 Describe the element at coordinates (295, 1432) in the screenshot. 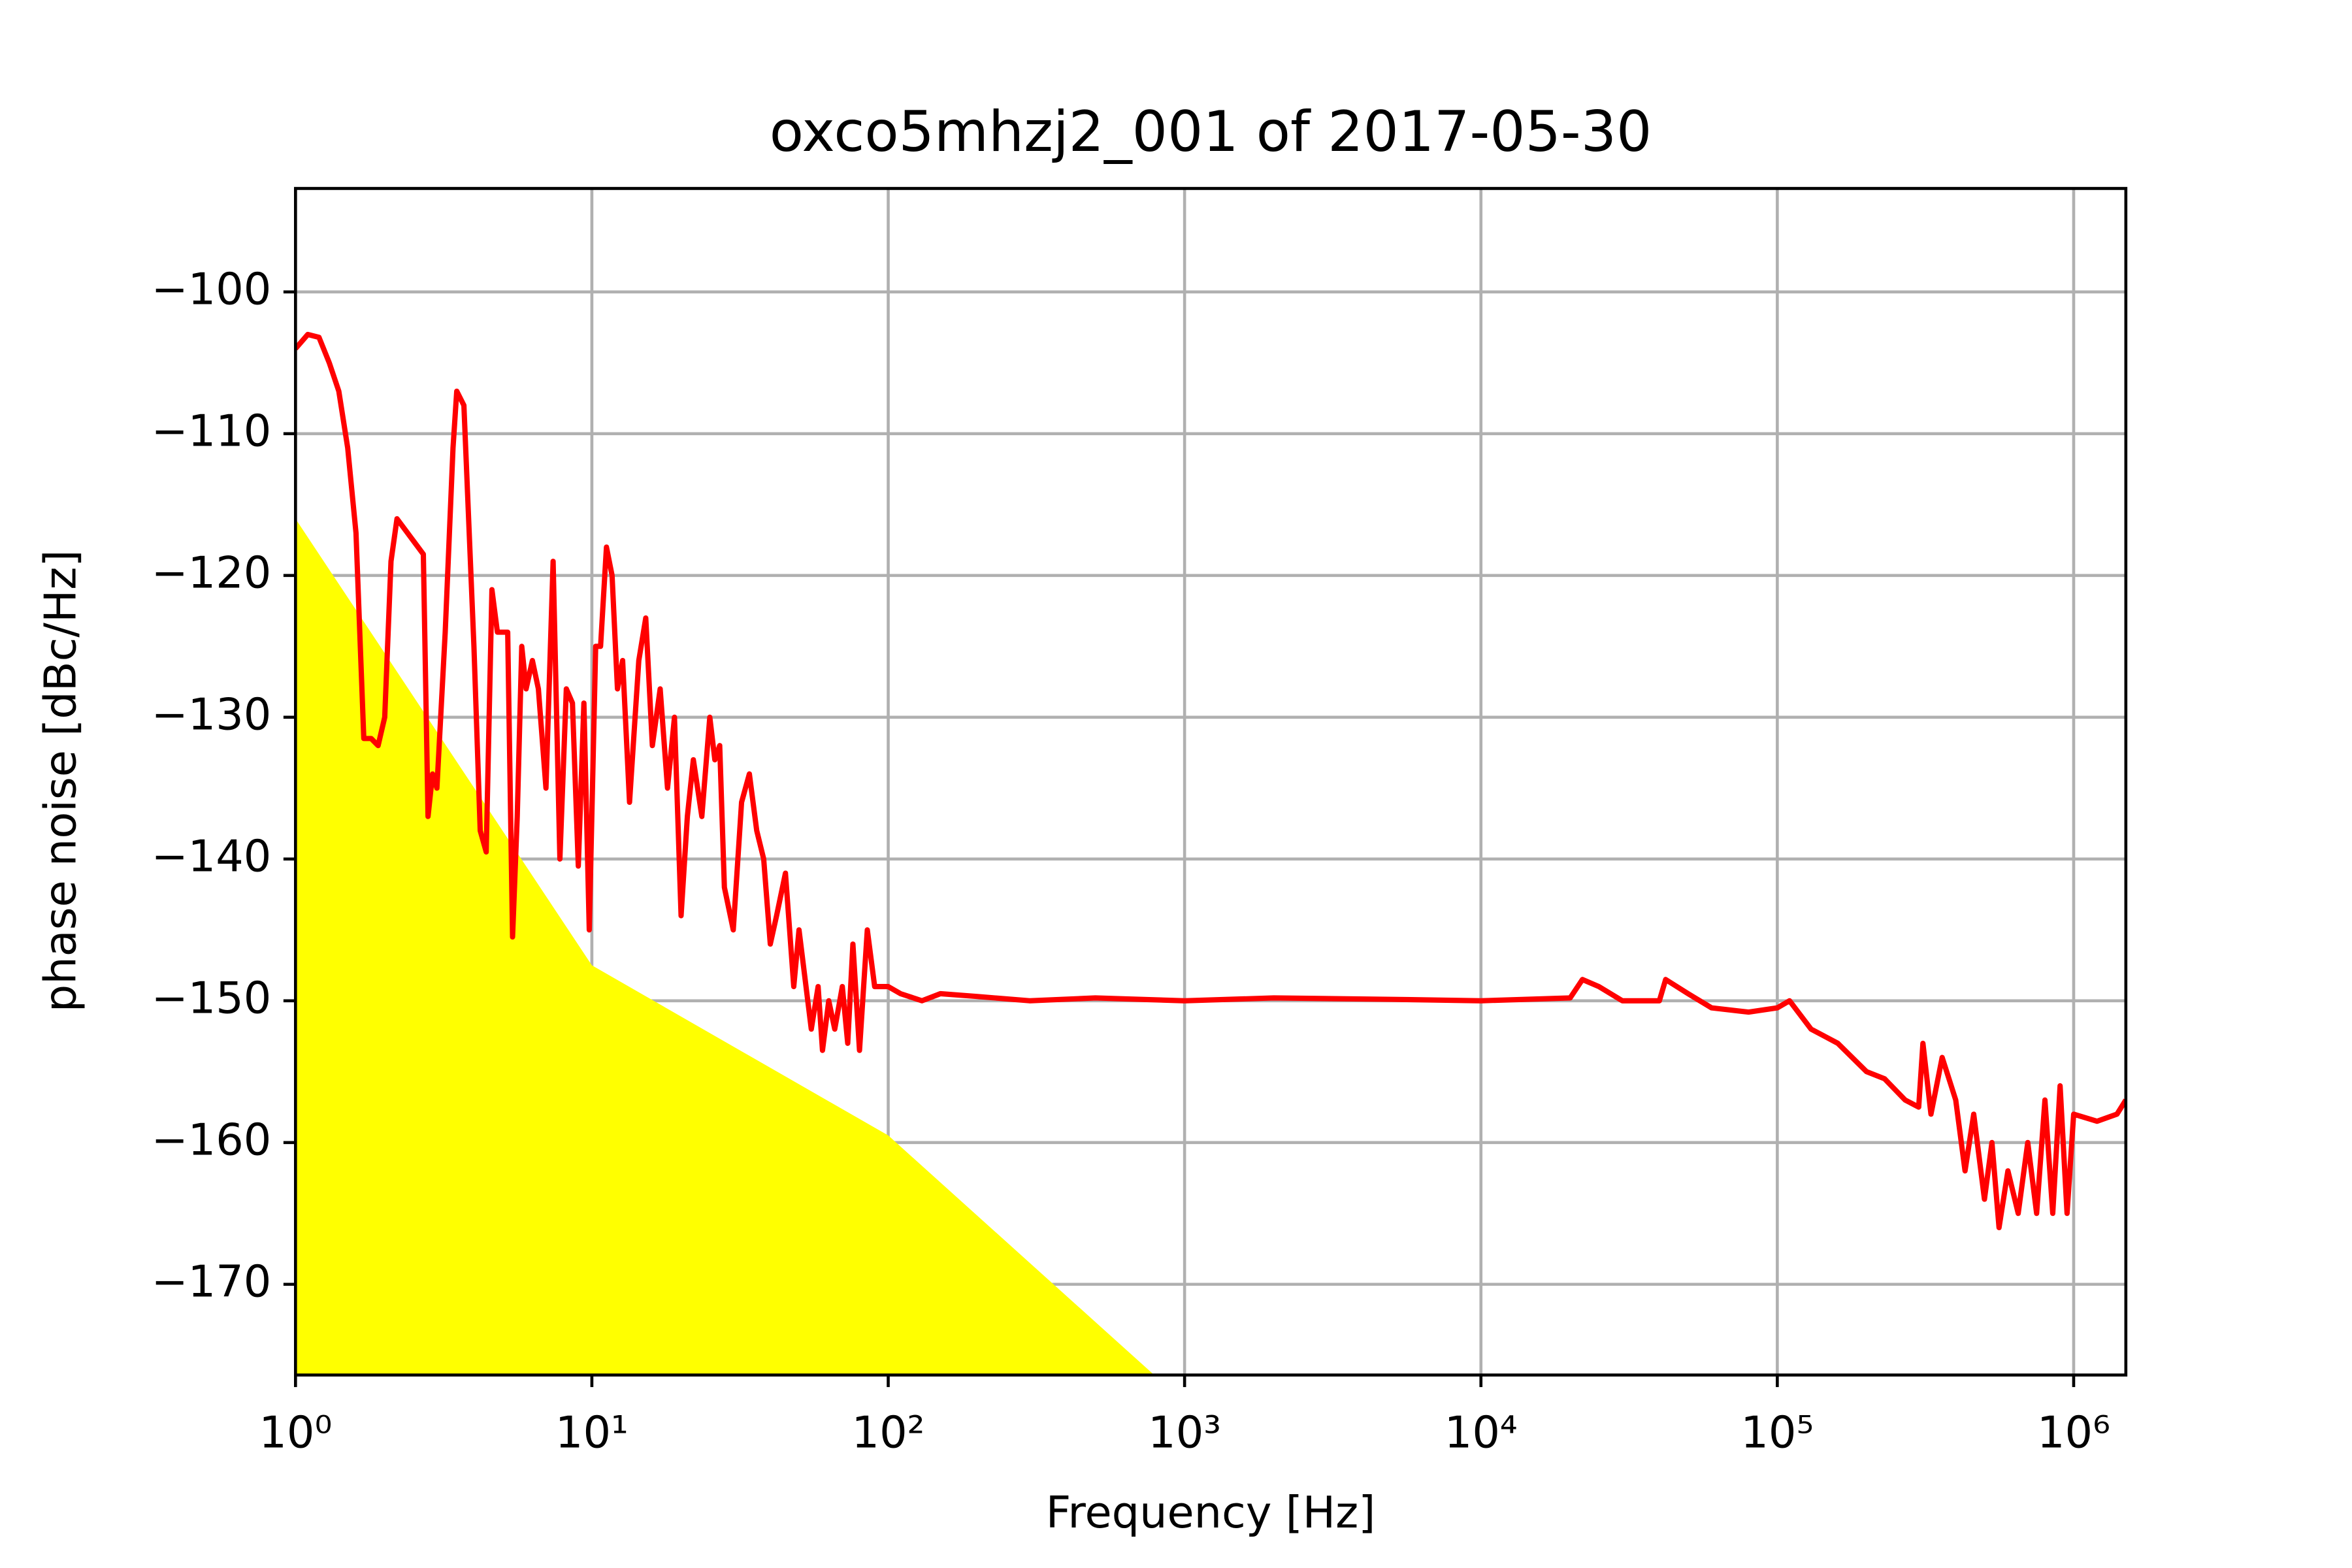

I see `x-tick-label: 10⁰` at that location.